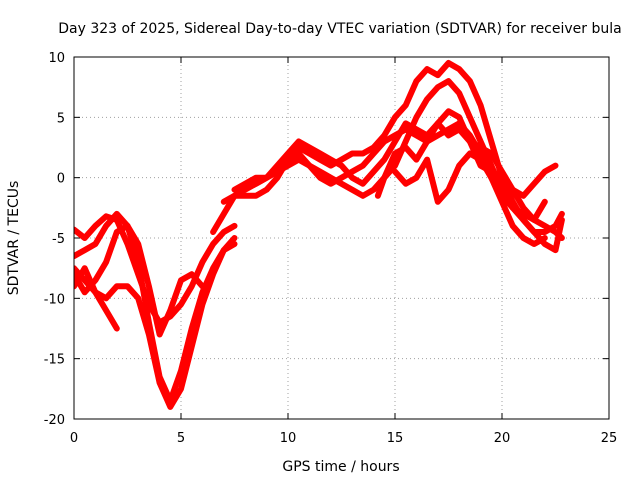 This screenshot has height=480, width=640. Describe the element at coordinates (395, 438) in the screenshot. I see `x-tick-label: 15` at that location.